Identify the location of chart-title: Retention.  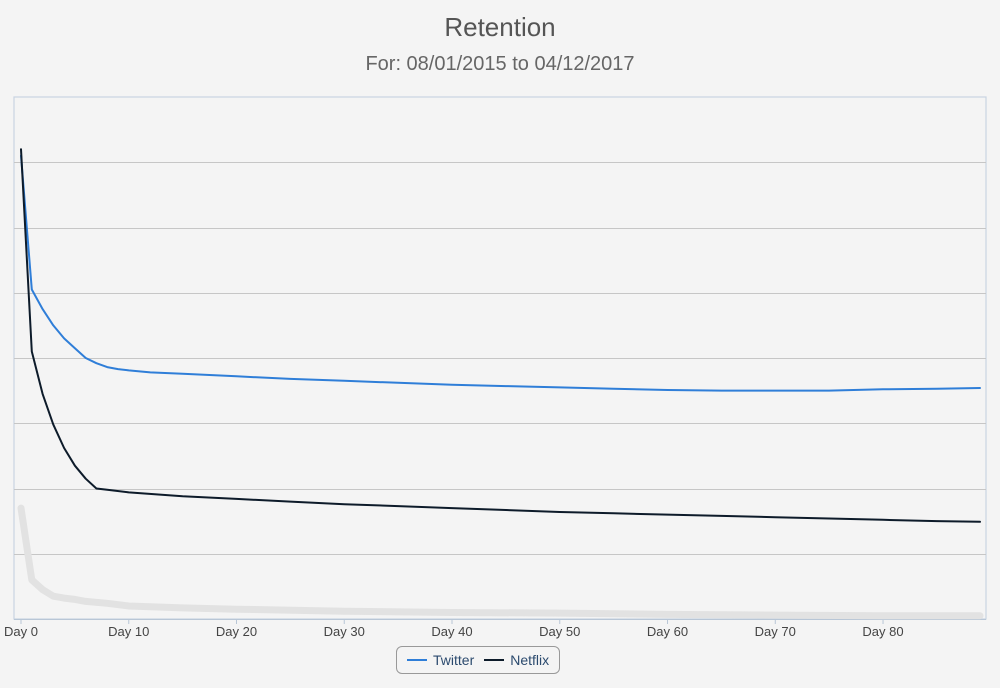
(500, 27).